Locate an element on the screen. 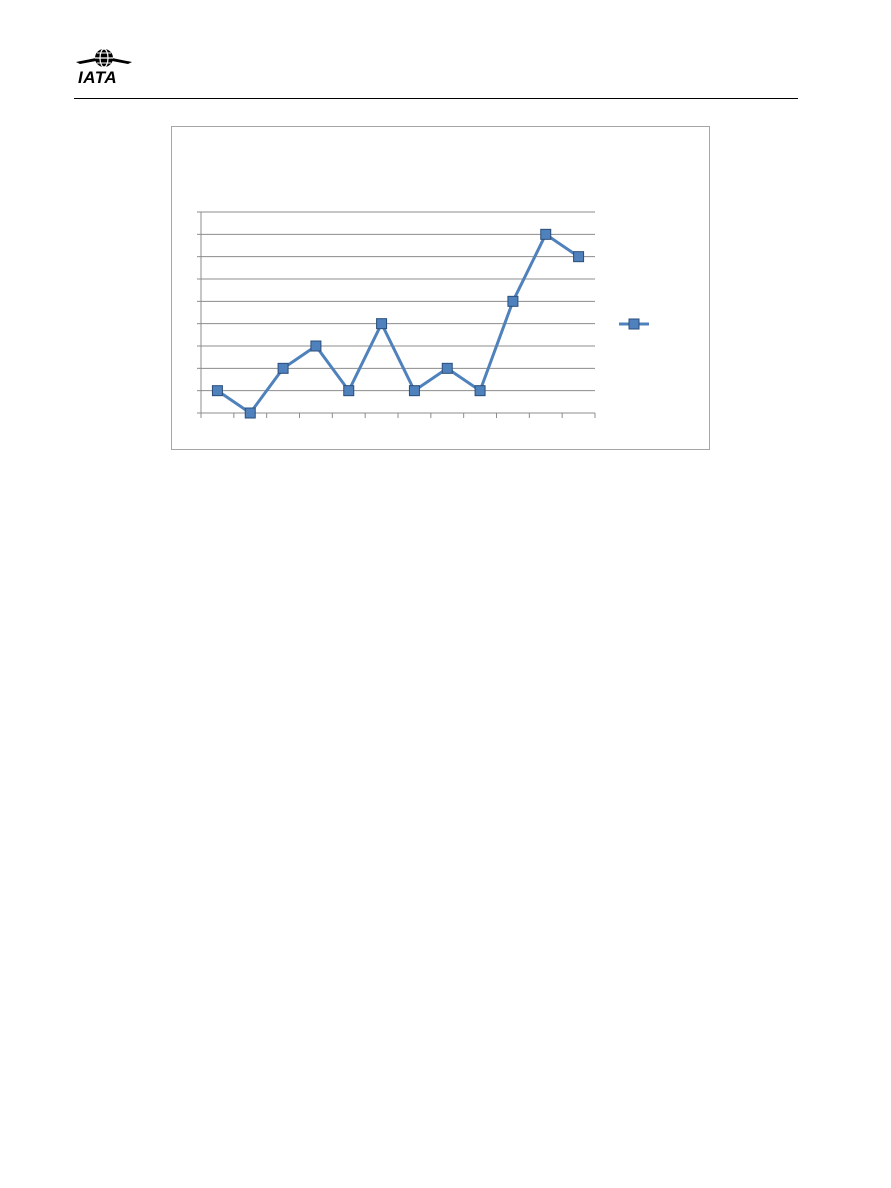 This screenshot has width=891, height=1188. line-chart is located at coordinates (423, 315).